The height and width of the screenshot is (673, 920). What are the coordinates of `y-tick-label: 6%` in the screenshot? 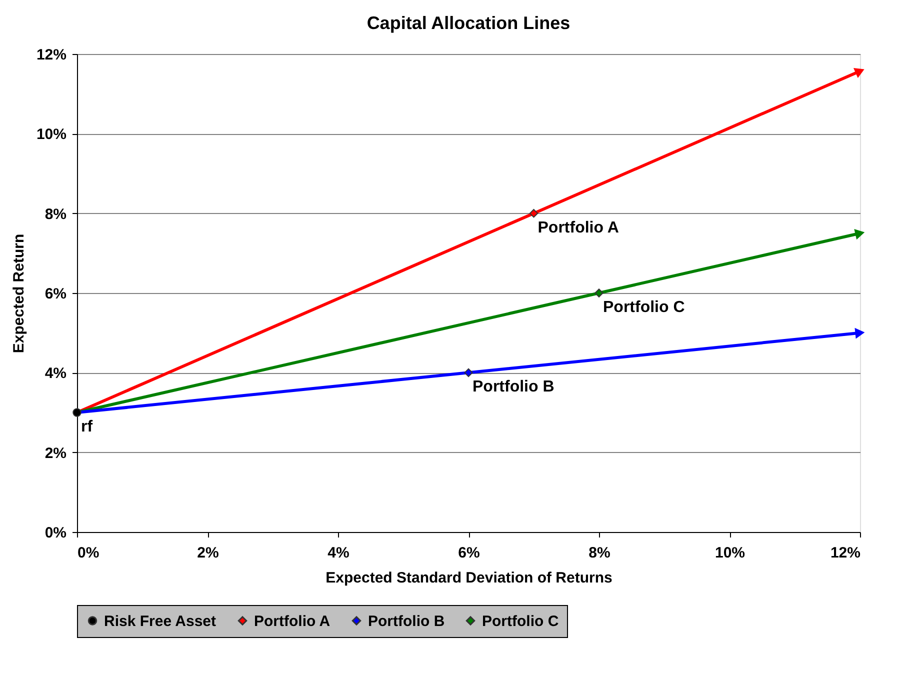 It's located at (55, 294).